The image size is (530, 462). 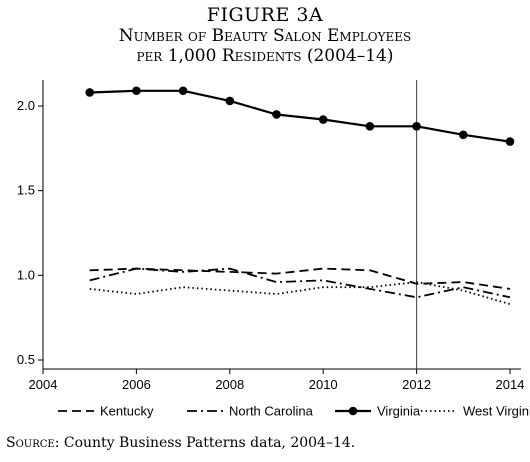 I want to click on figure-number: FIGURE 3A, so click(x=265, y=15).